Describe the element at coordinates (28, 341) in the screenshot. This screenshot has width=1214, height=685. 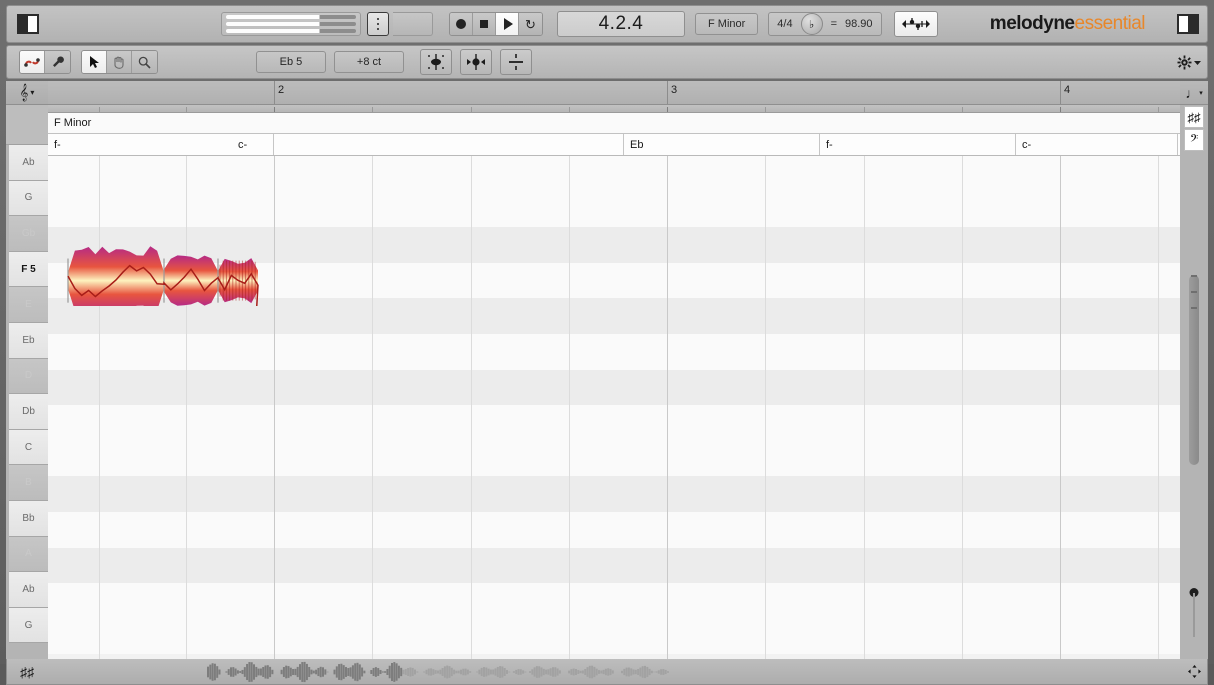
I see `pitch-key-eb: Eb` at that location.